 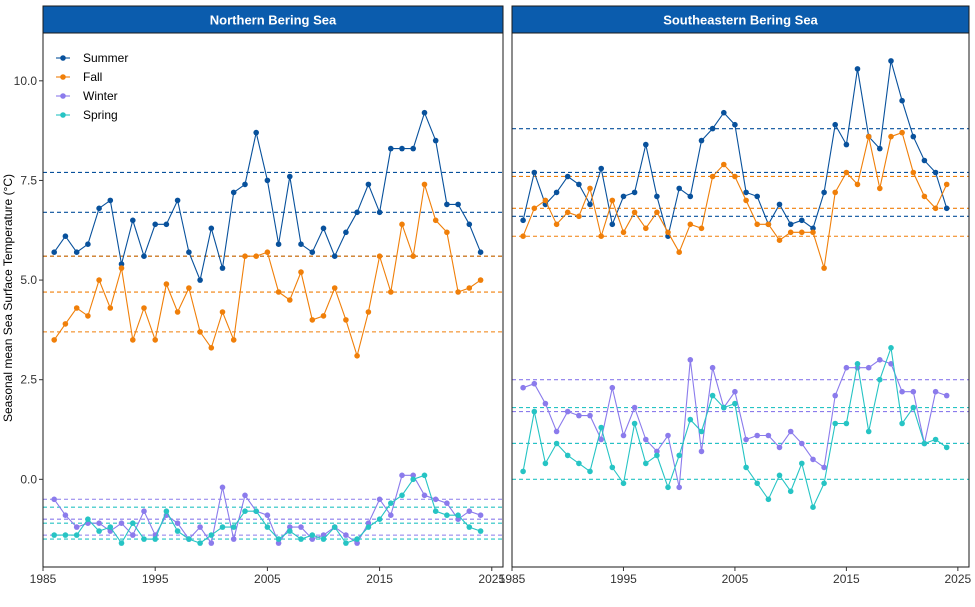 I want to click on series-summer, so click(x=735, y=148).